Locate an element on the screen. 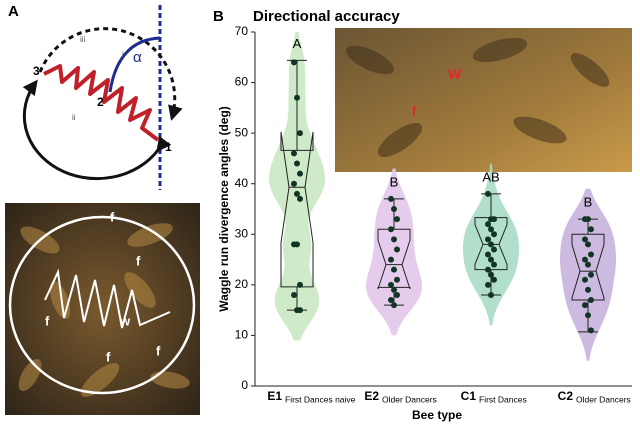 The width and height of the screenshot is (640, 427). diagram-label: iii is located at coordinates (83, 39).